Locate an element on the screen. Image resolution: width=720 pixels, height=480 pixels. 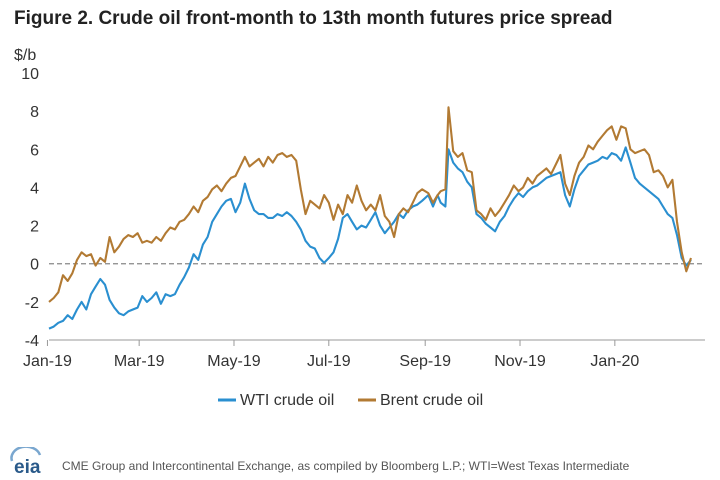
y-tick-label: 10 is located at coordinates (30, 74).